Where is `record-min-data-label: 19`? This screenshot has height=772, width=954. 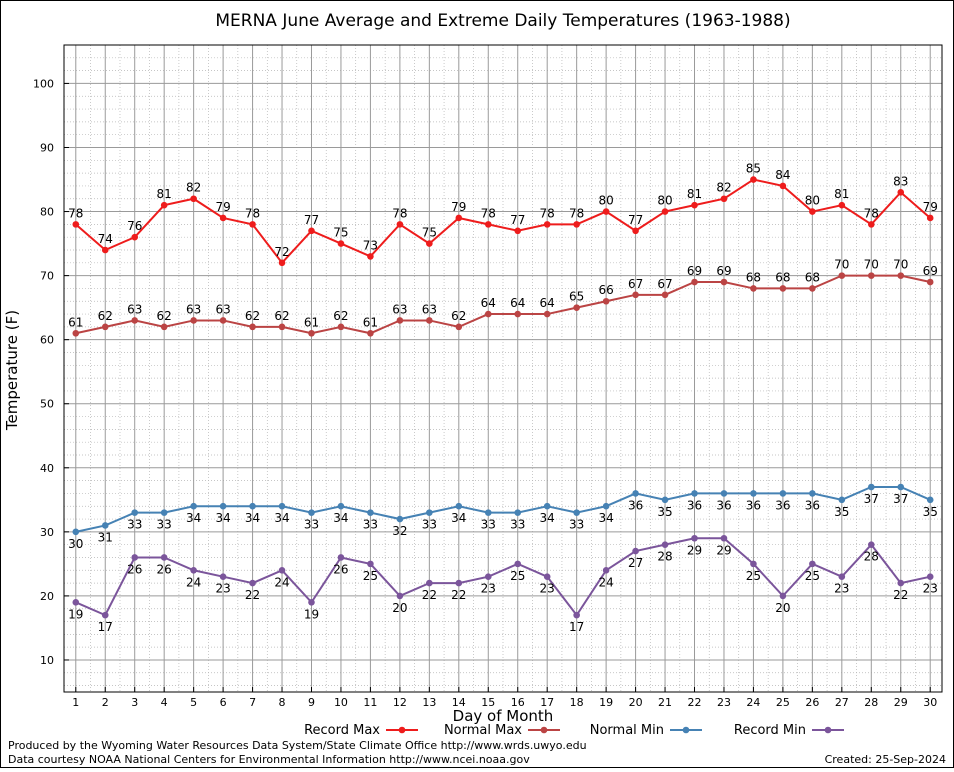
record-min-data-label: 19 is located at coordinates (75, 614).